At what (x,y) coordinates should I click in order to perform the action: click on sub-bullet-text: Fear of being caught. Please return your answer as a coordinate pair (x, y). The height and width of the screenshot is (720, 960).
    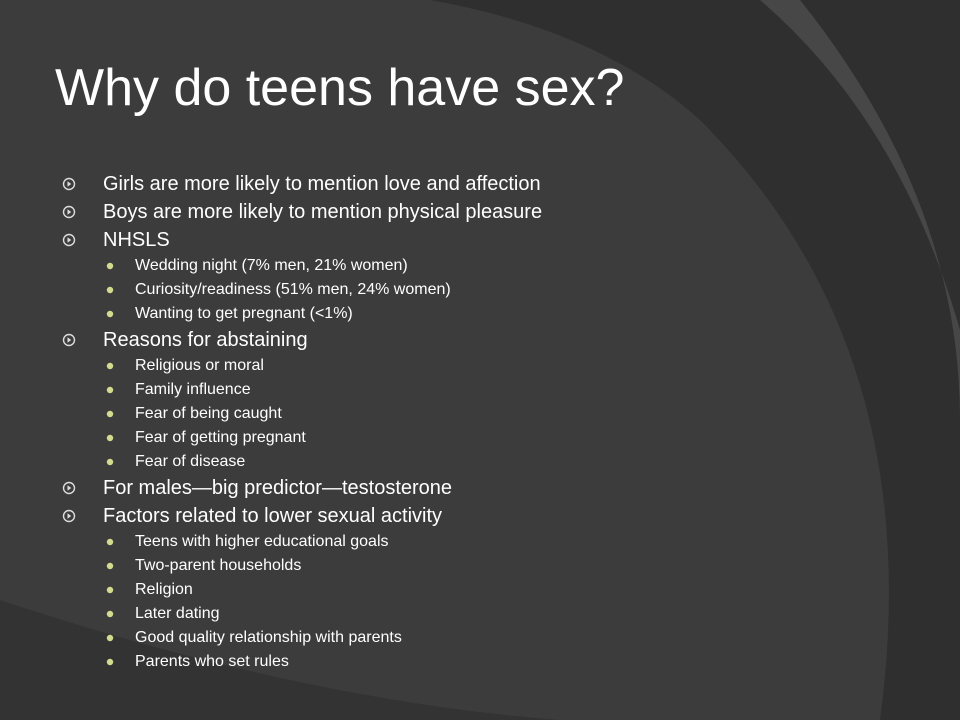
    Looking at the image, I should click on (208, 413).